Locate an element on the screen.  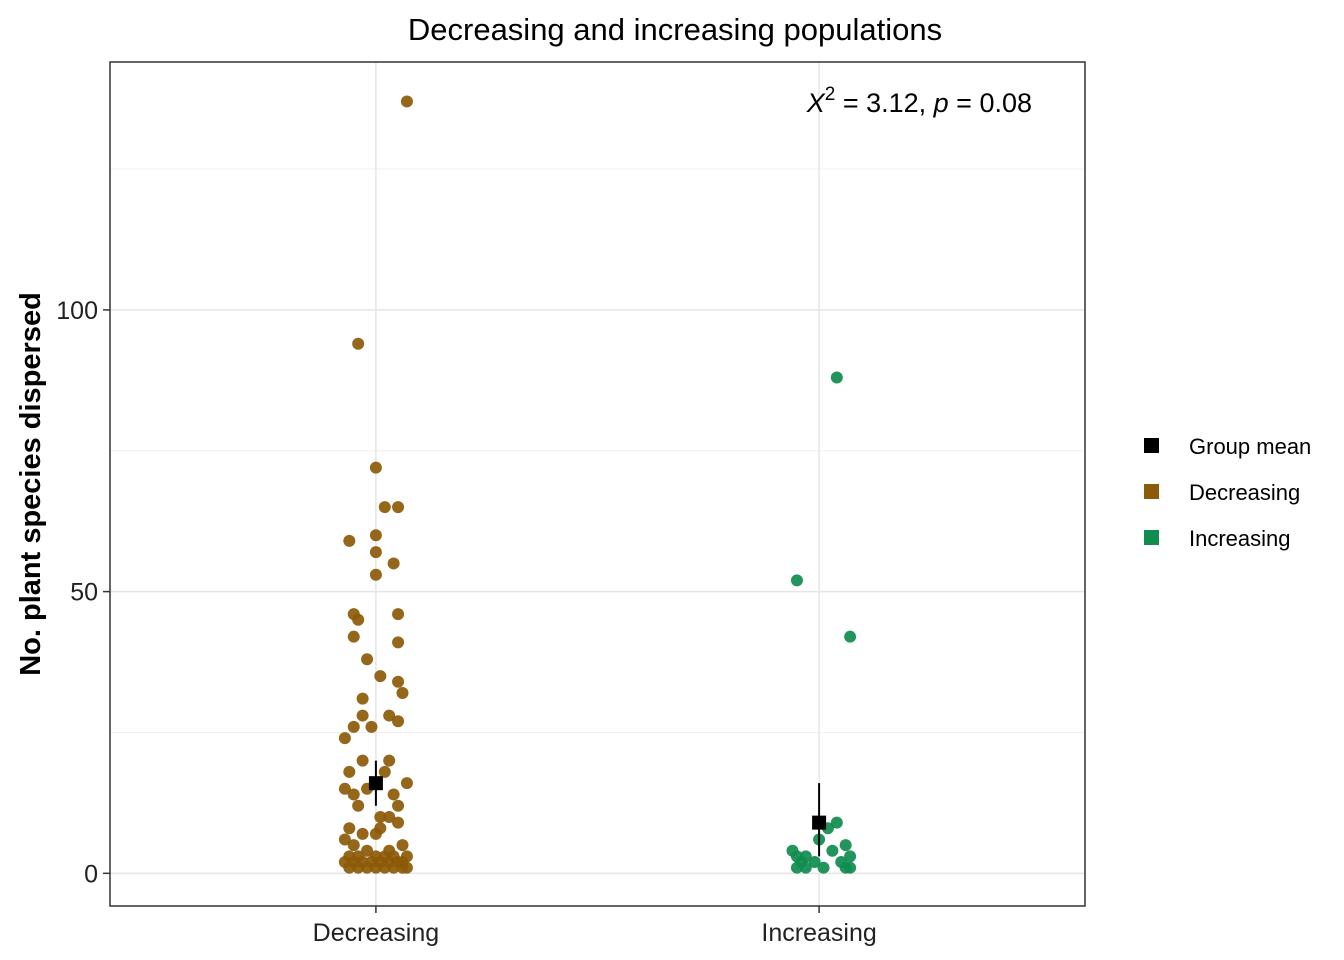
p-symbol: p is located at coordinates (941, 103).